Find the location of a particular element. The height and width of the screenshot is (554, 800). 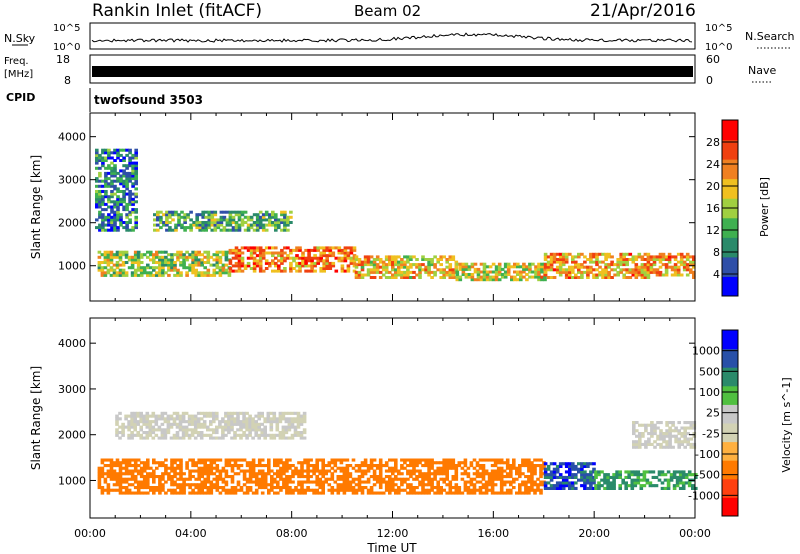

power-colorbar-segment is located at coordinates (730, 149).